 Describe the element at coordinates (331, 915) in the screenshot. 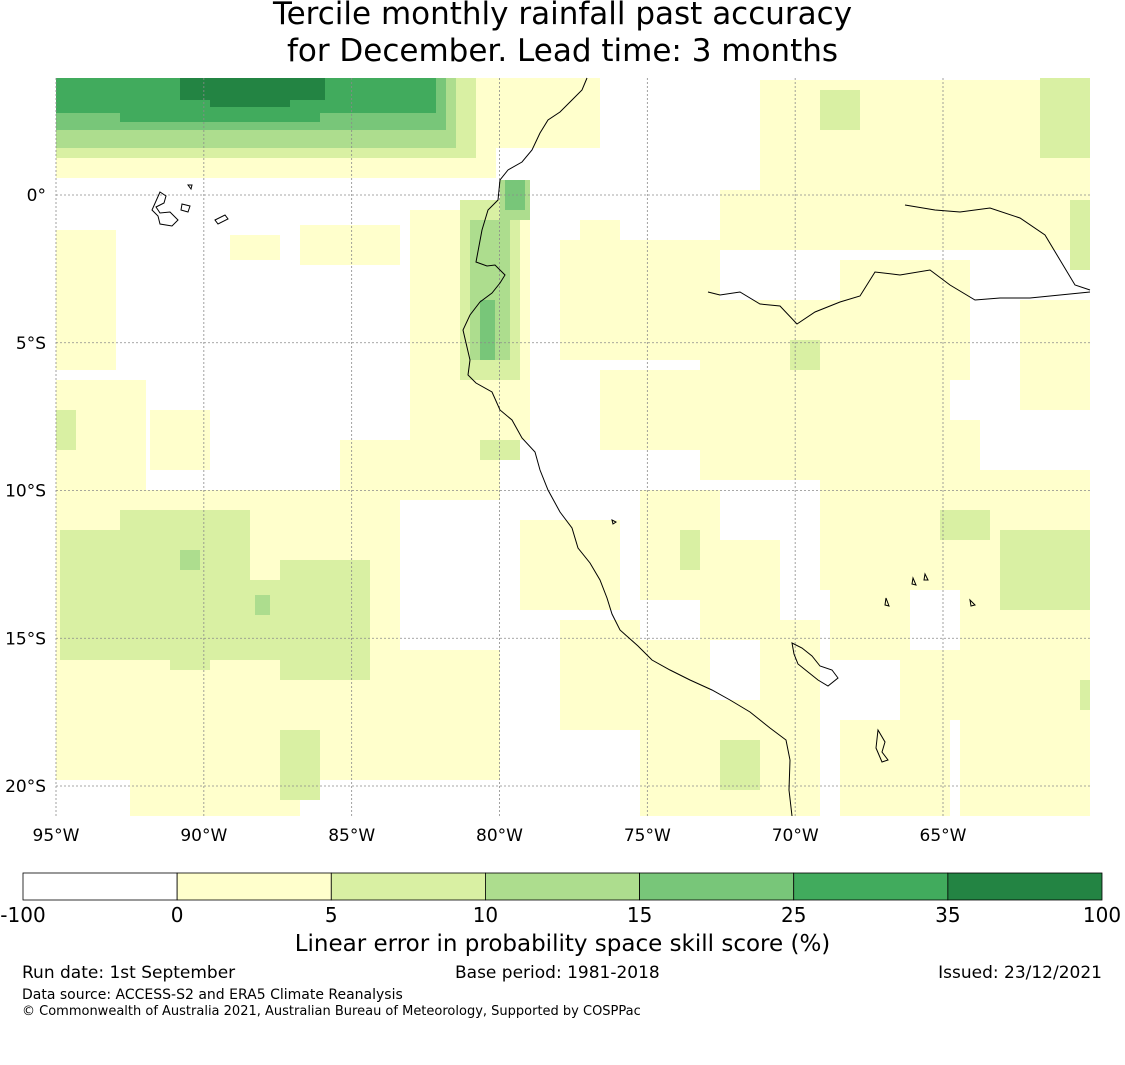

I see `colorbar-tick-label: 5` at that location.